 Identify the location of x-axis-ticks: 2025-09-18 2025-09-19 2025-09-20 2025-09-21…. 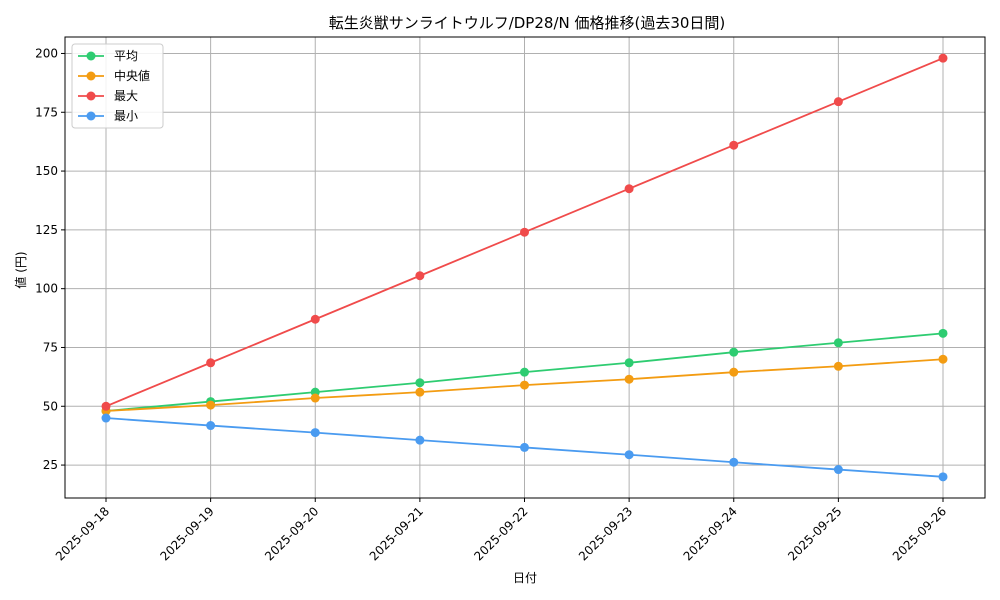
(501, 530).